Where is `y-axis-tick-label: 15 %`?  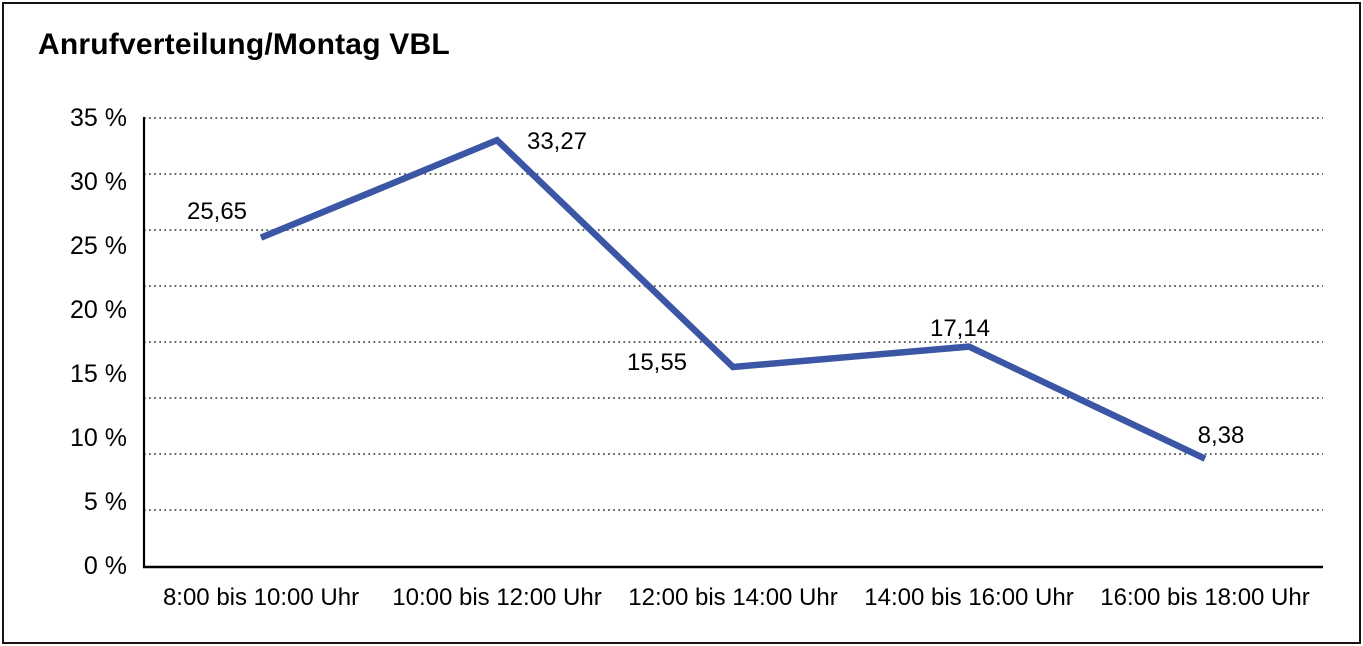 y-axis-tick-label: 15 % is located at coordinates (98, 374).